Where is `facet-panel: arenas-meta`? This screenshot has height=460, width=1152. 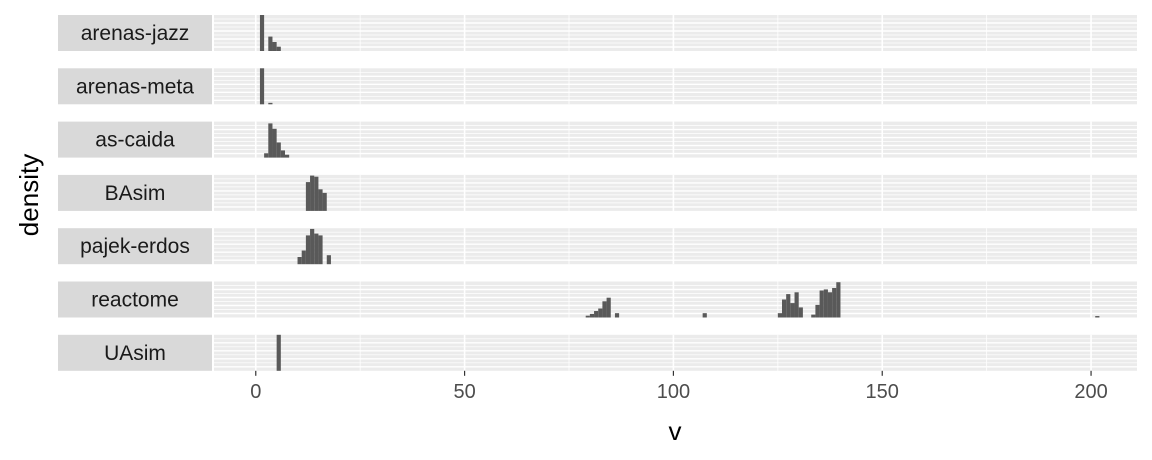
facet-panel: arenas-meta is located at coordinates (597, 86).